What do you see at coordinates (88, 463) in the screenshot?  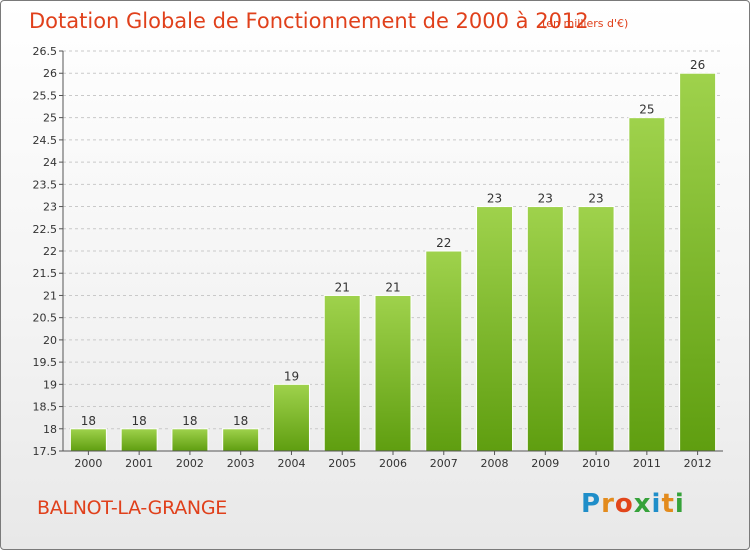 I see `x-tick-label: 2000` at bounding box center [88, 463].